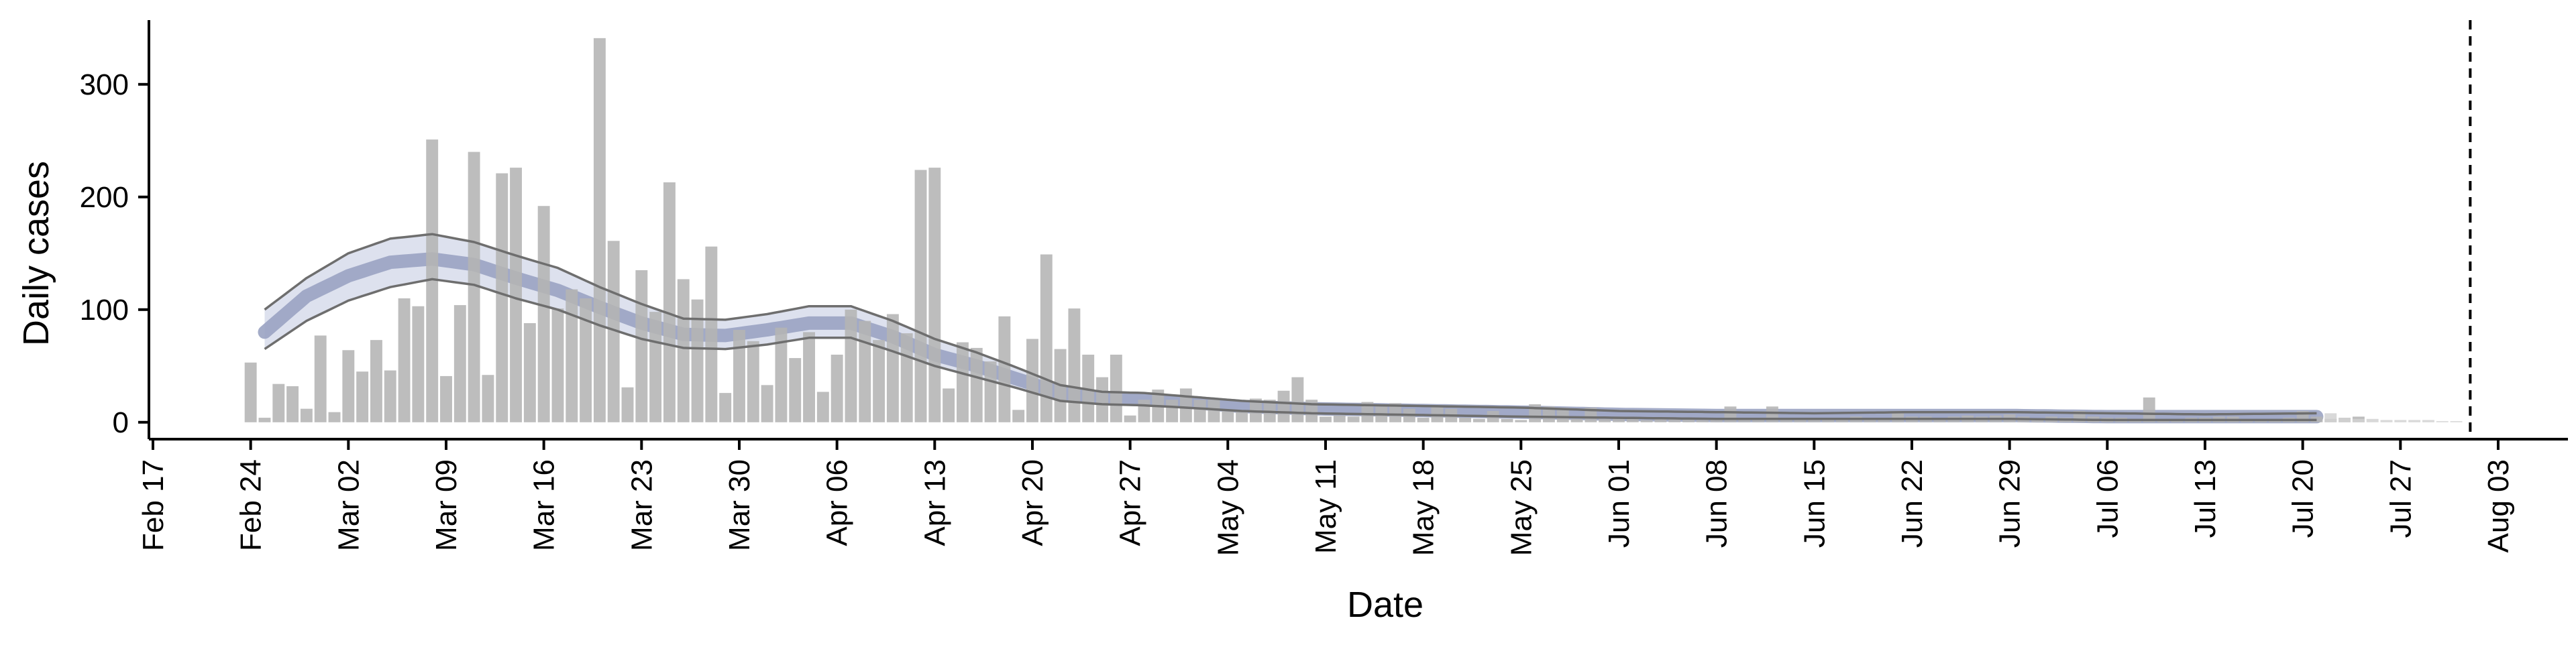 The image size is (2576, 647). Describe the element at coordinates (1130, 502) in the screenshot. I see `x-tick-label: Apr 27` at that location.